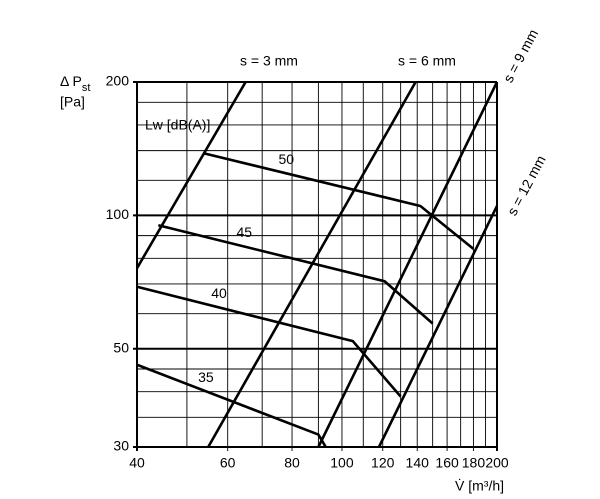 This screenshot has height=499, width=600. Describe the element at coordinates (269, 61) in the screenshot. I see `line-label: s = 3 mm` at that location.